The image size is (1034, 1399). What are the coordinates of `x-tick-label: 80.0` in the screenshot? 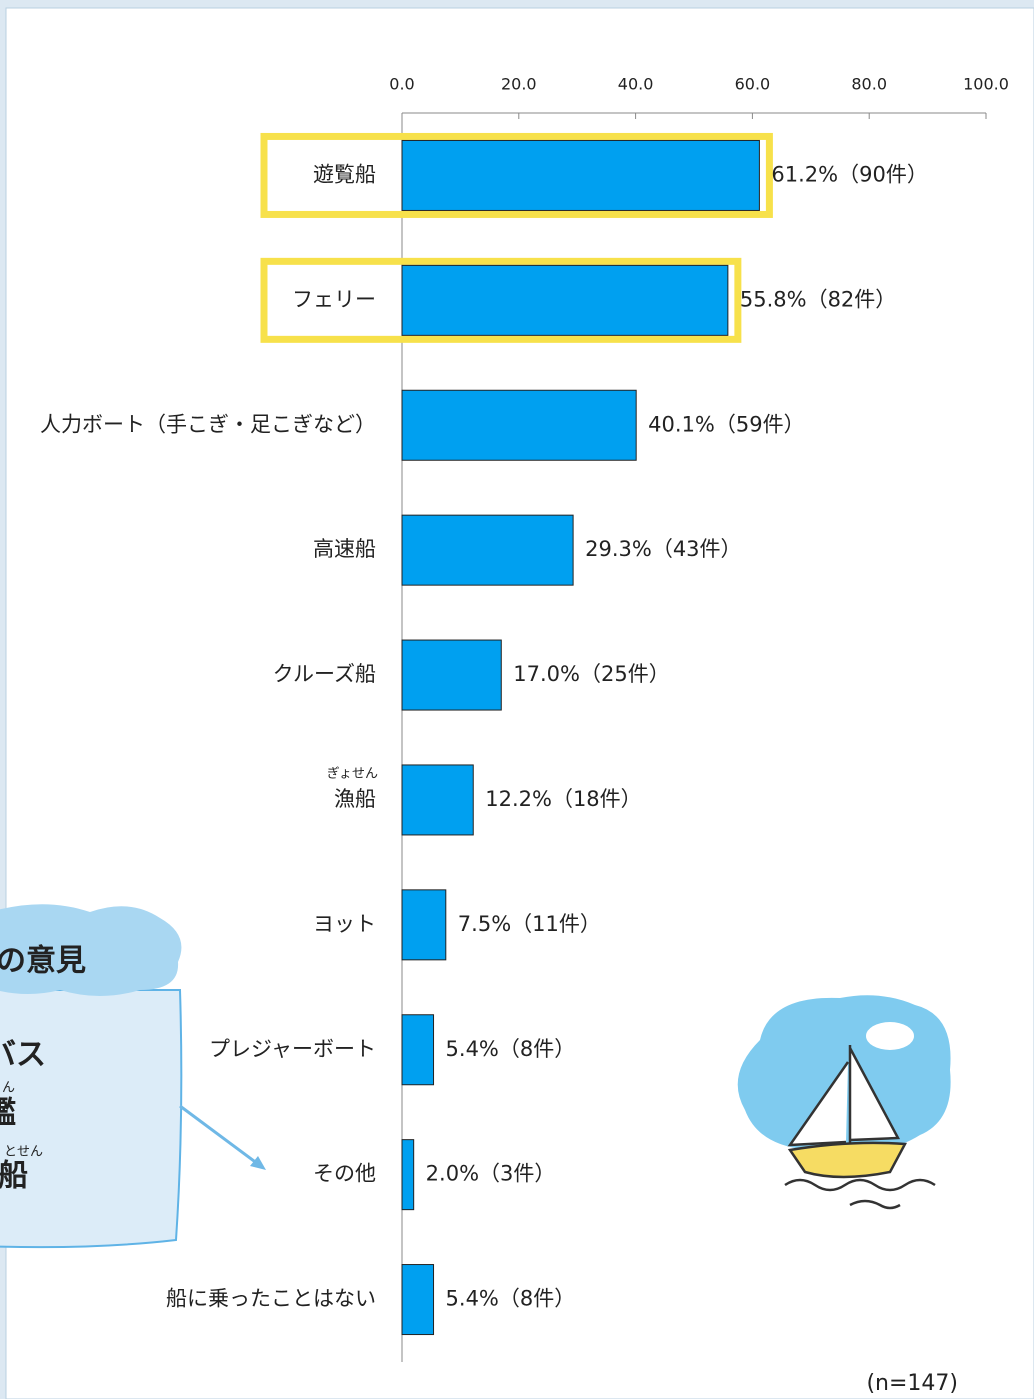 It's located at (869, 84).